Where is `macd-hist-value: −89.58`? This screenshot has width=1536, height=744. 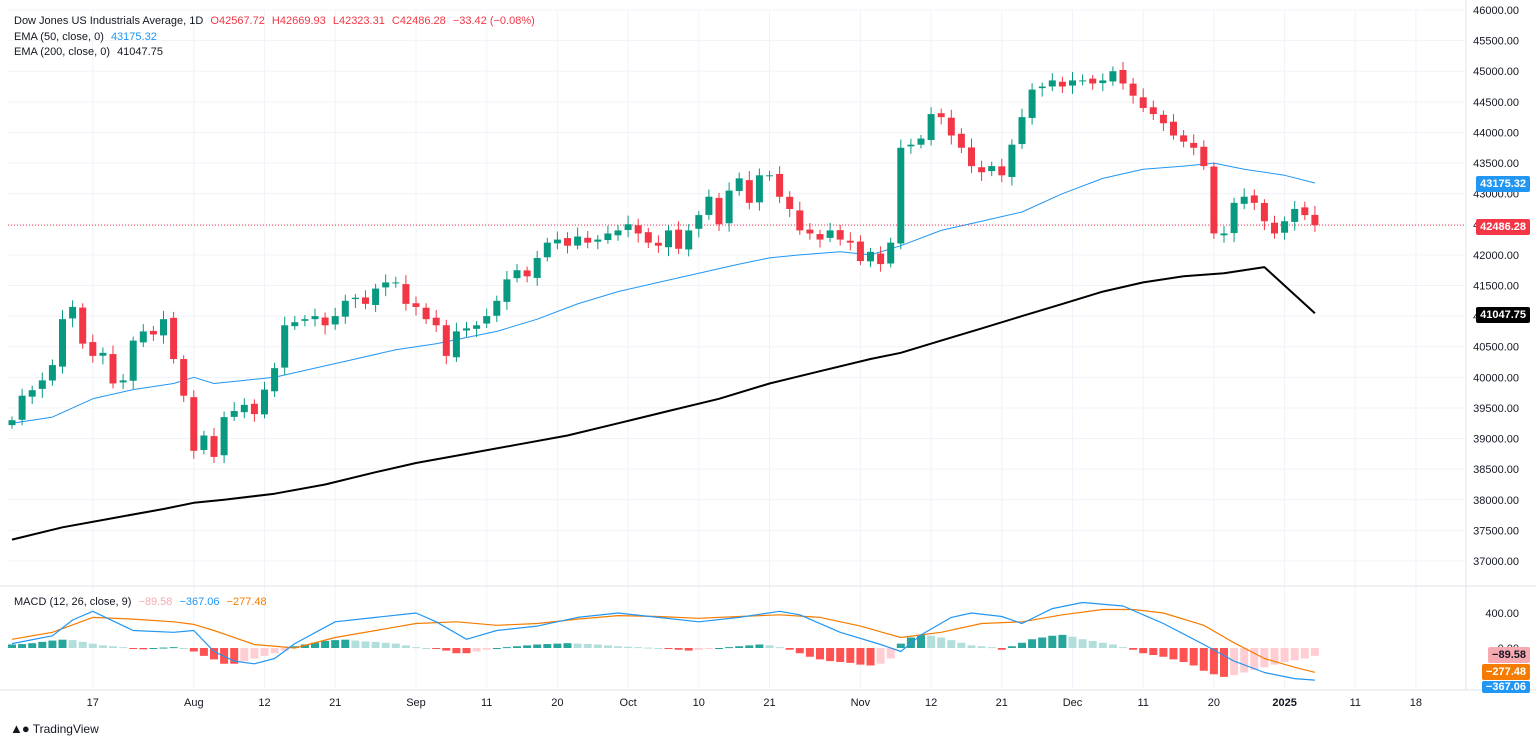
macd-hist-value: −89.58 is located at coordinates (155, 602).